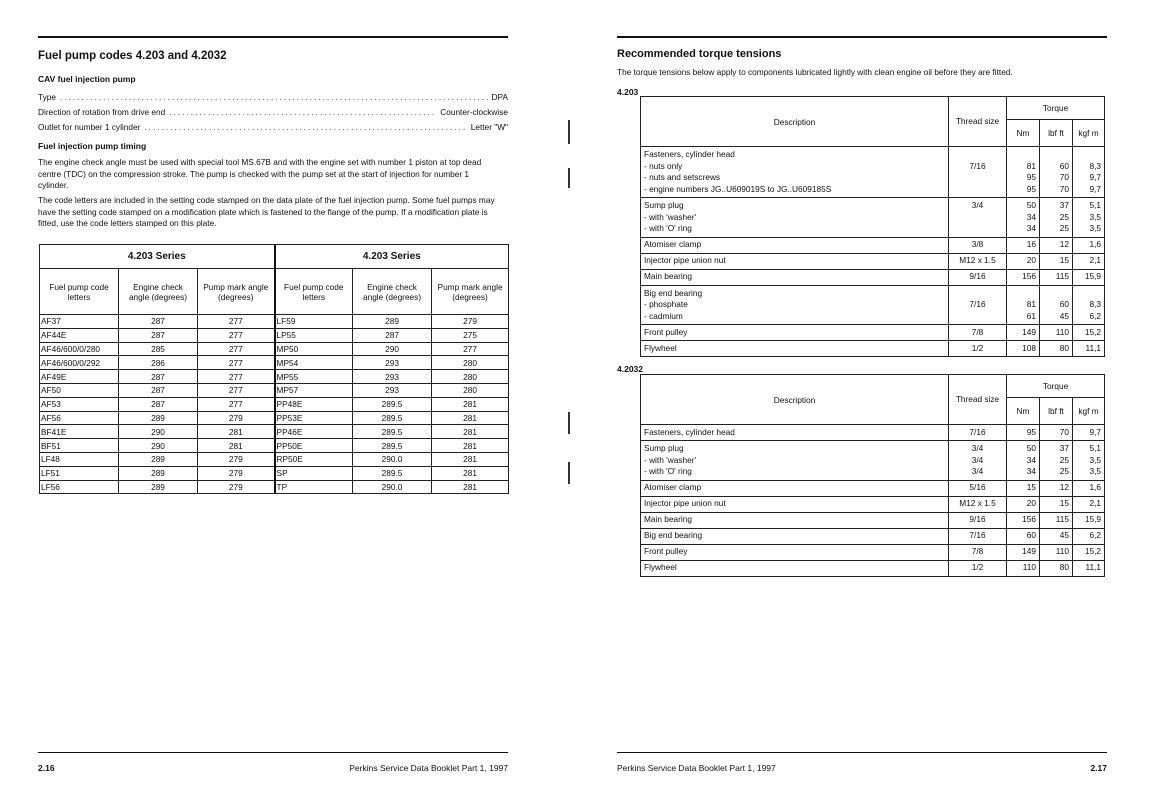 Image resolution: width=1156 pixels, height=810 pixels. Describe the element at coordinates (977, 347) in the screenshot. I see `thread-cell-line: 1/2` at that location.